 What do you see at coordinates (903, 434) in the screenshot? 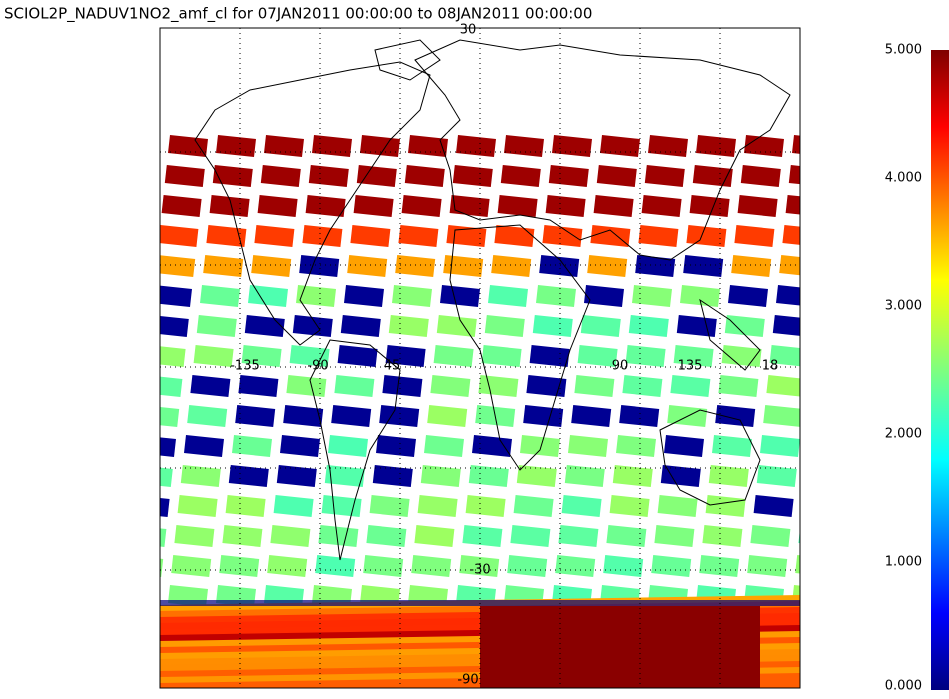
I see `colorbar-tick-label: 2.000` at bounding box center [903, 434].